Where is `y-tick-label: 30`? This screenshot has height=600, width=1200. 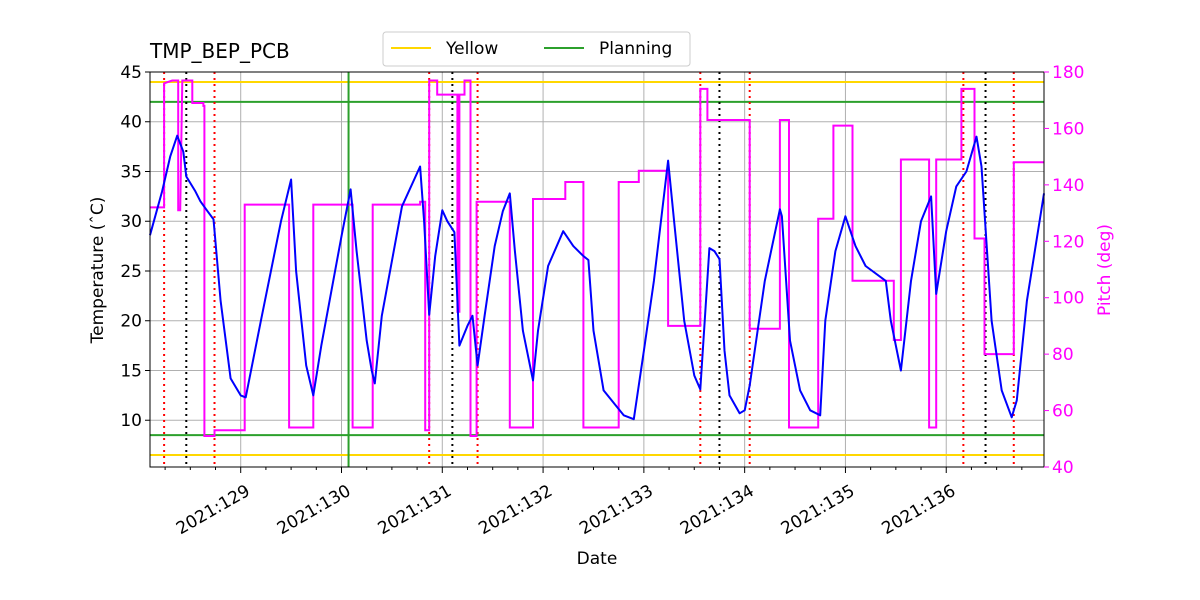 y-tick-label: 30 is located at coordinates (131, 222).